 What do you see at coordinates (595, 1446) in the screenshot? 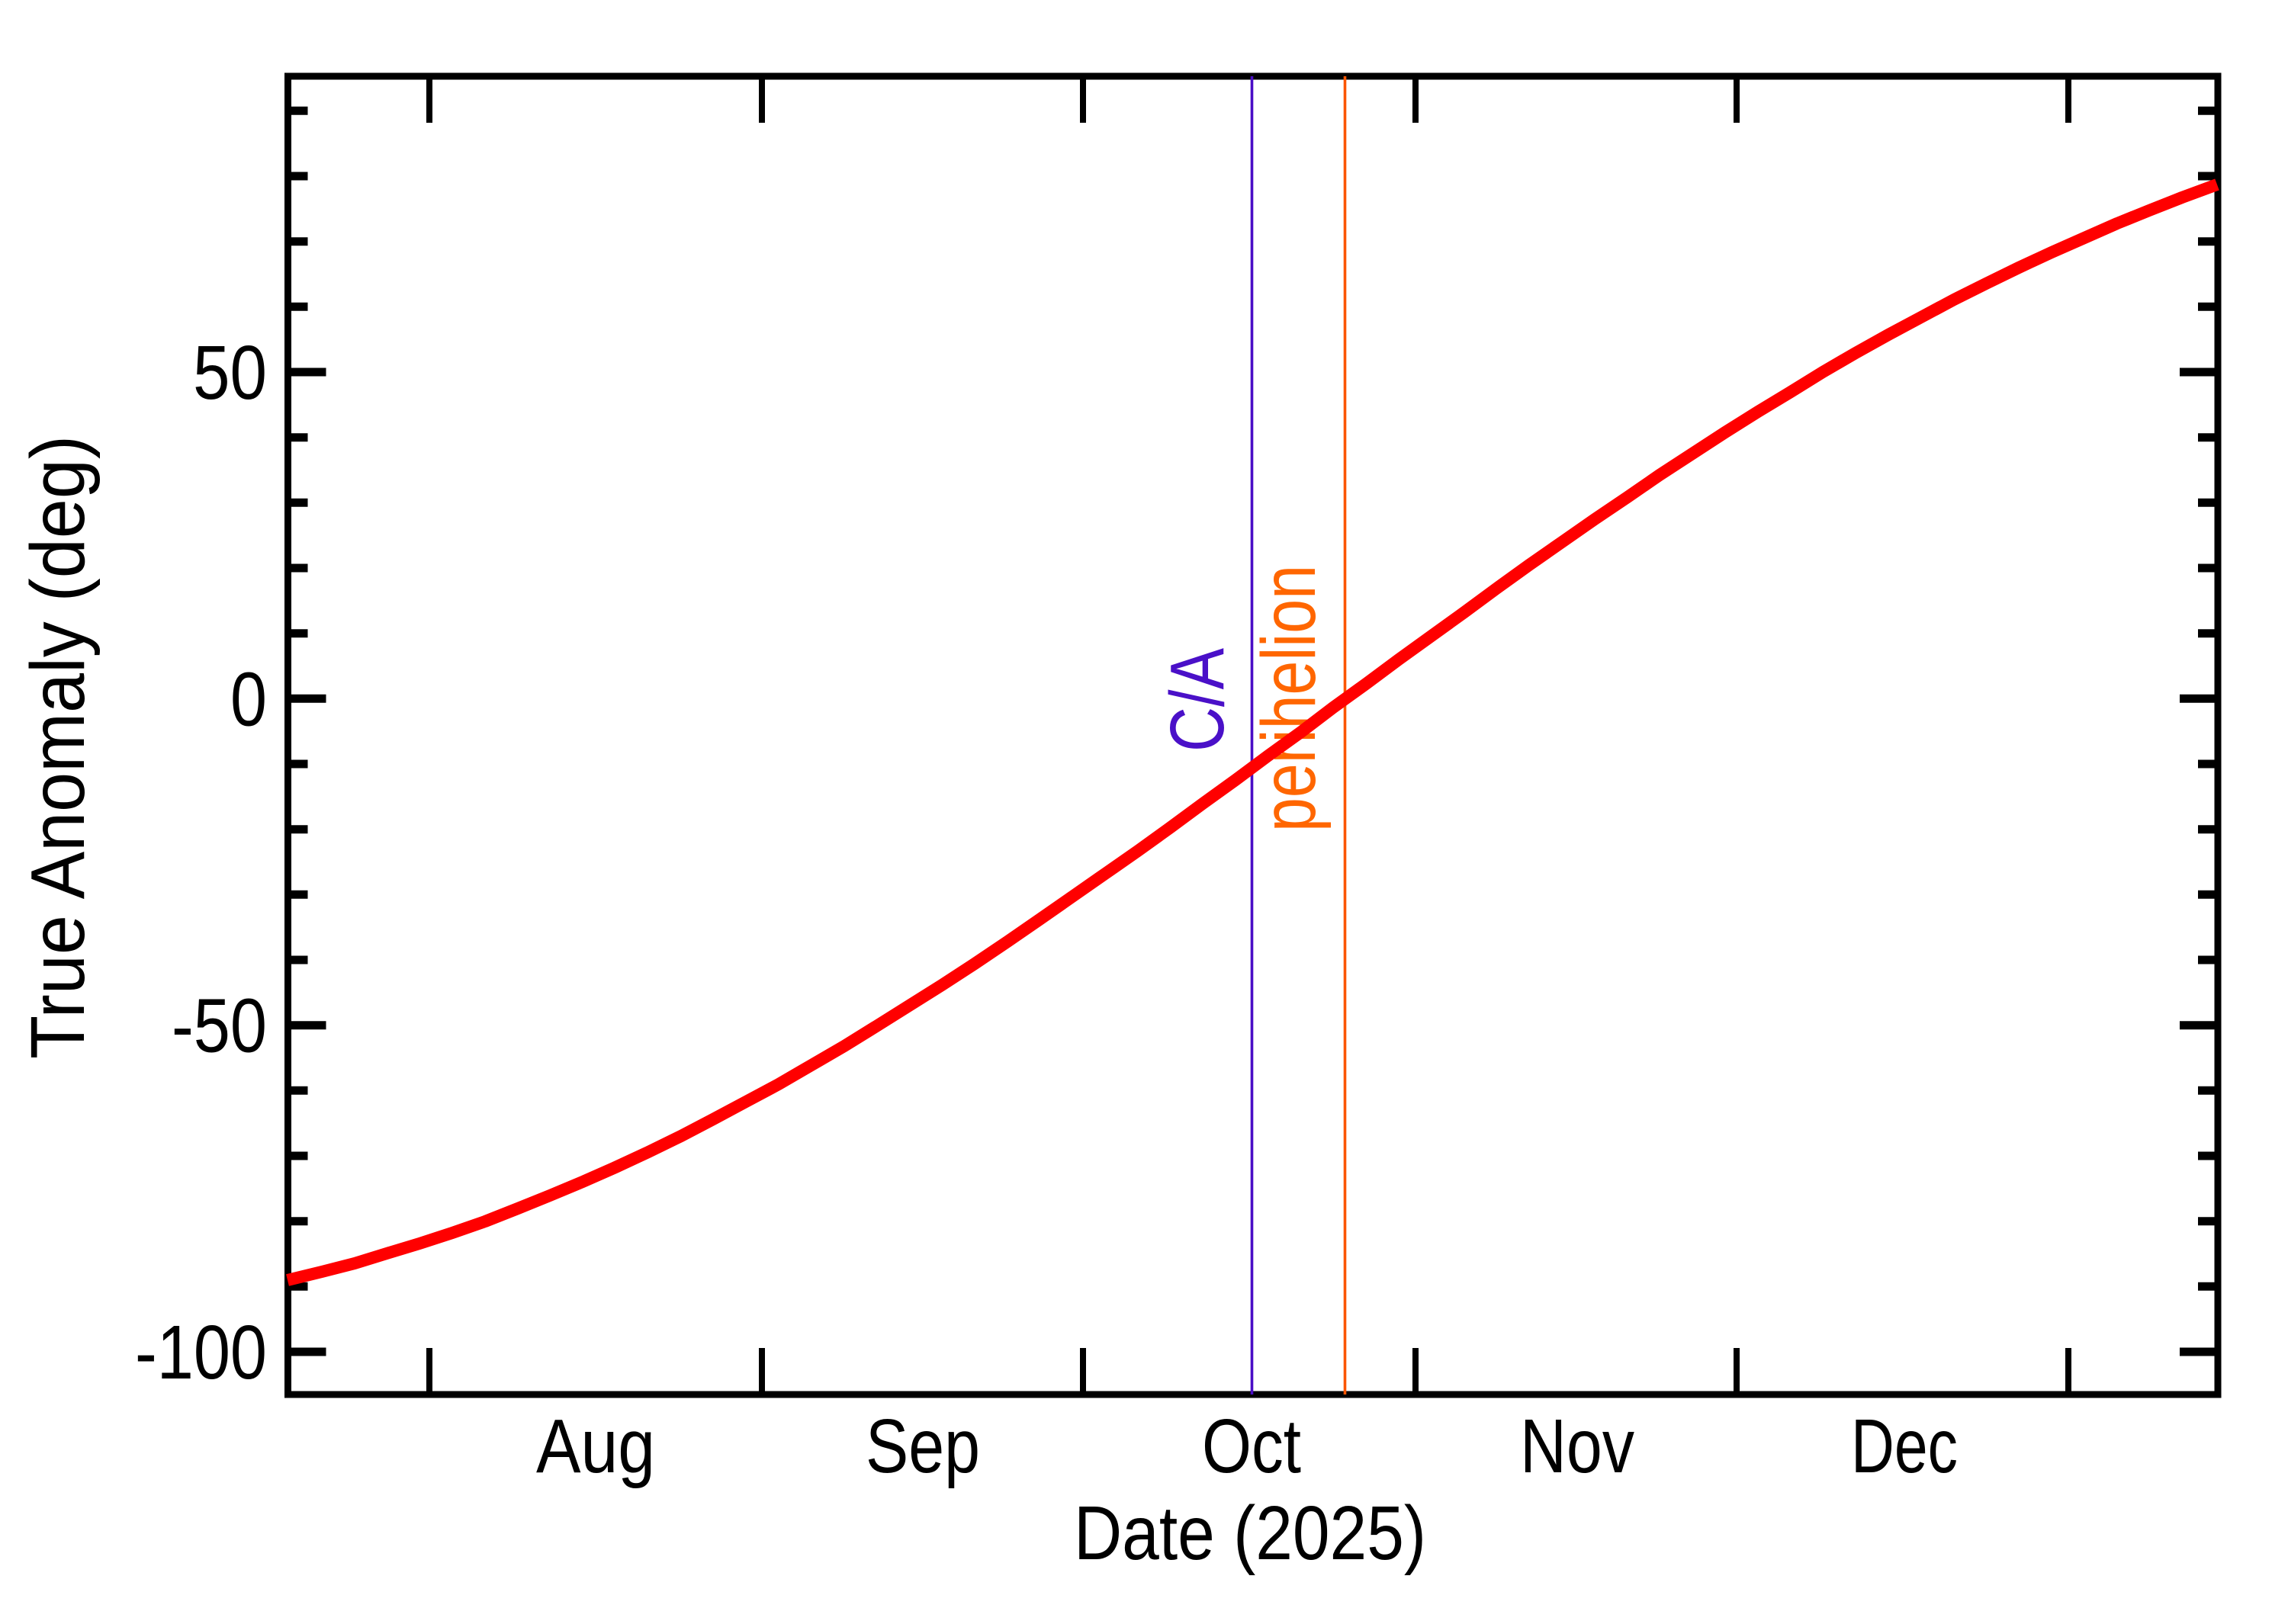
I see `svg-text: Aug` at bounding box center [595, 1446].